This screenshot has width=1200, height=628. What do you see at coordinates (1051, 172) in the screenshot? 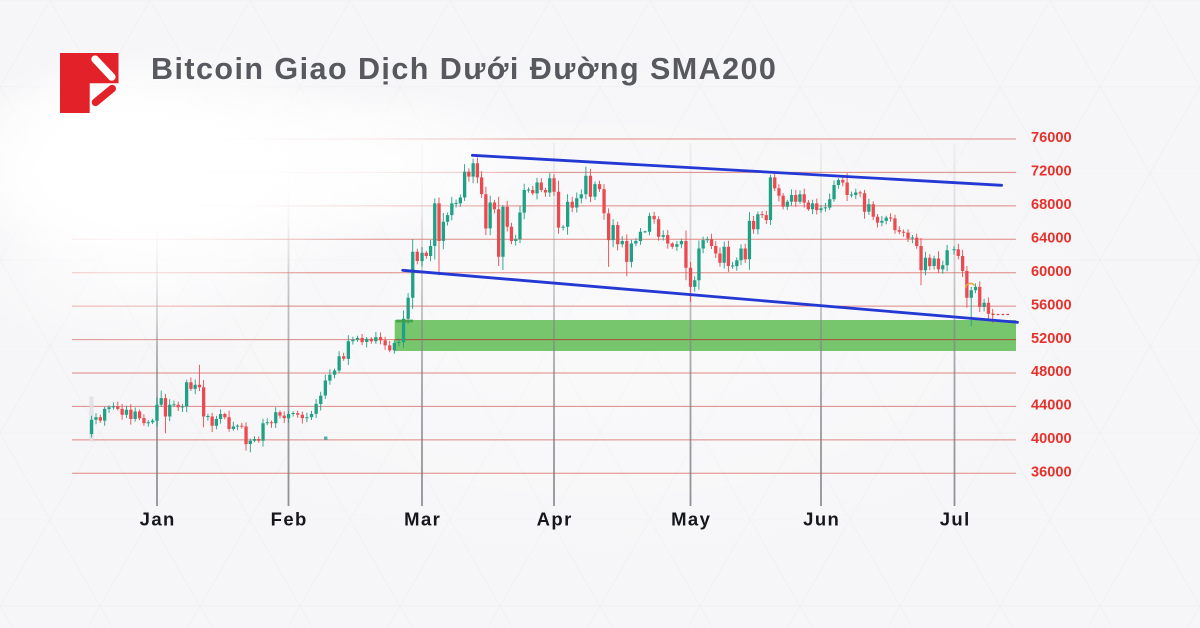
I see `svg-text: 72000` at bounding box center [1051, 172].